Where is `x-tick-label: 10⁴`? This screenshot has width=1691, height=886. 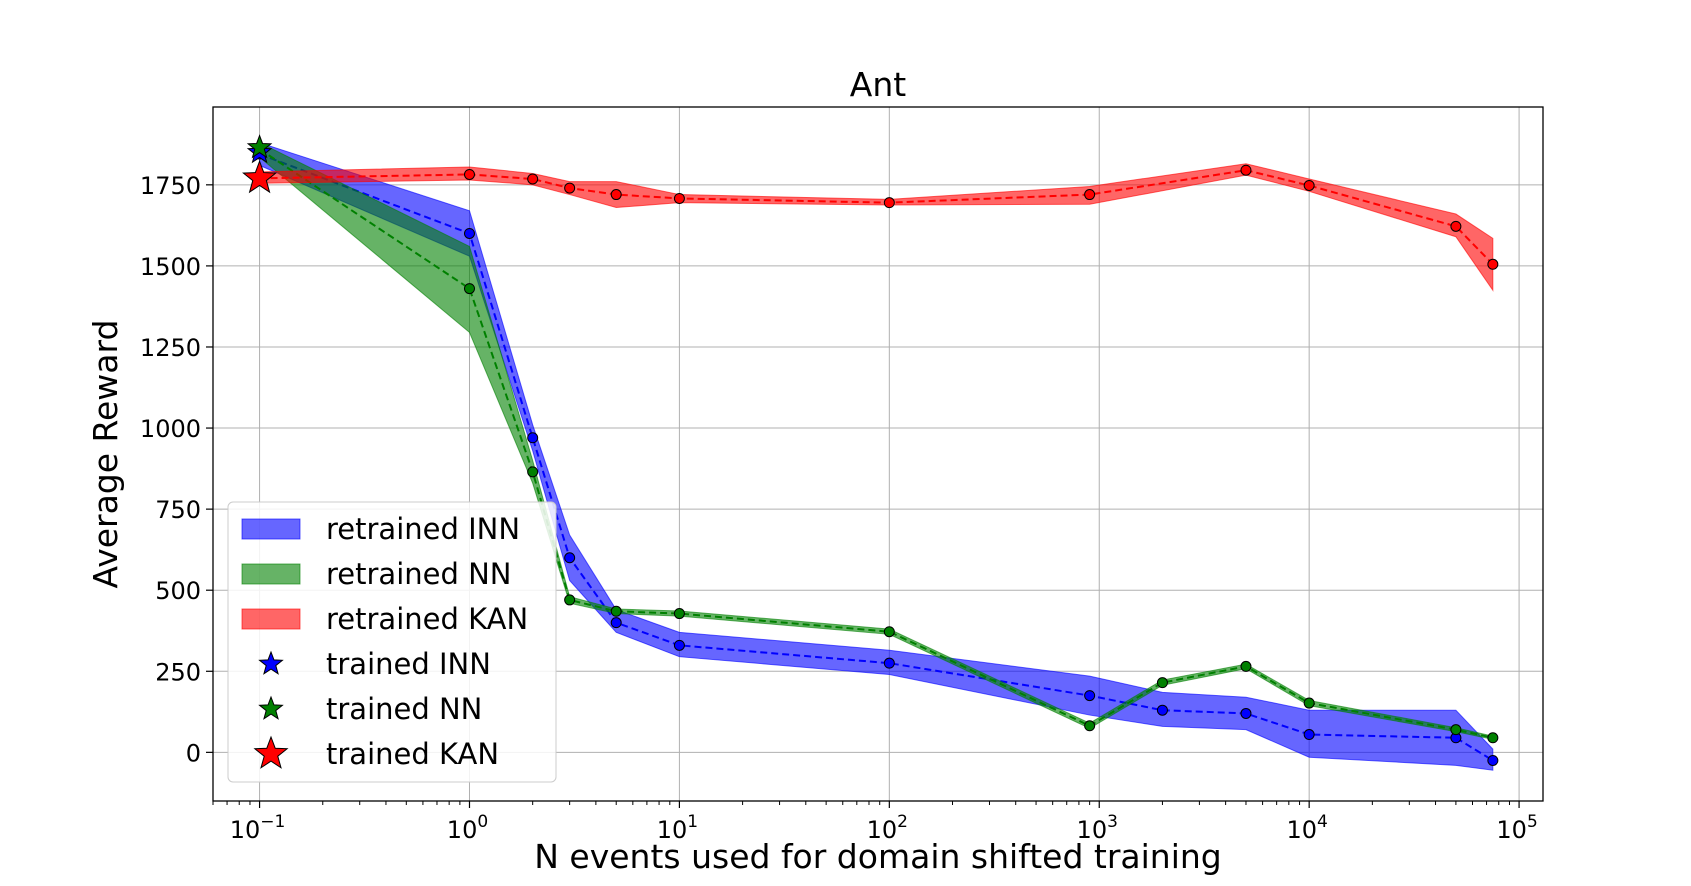
x-tick-label: 10⁴ is located at coordinates (1306, 828).